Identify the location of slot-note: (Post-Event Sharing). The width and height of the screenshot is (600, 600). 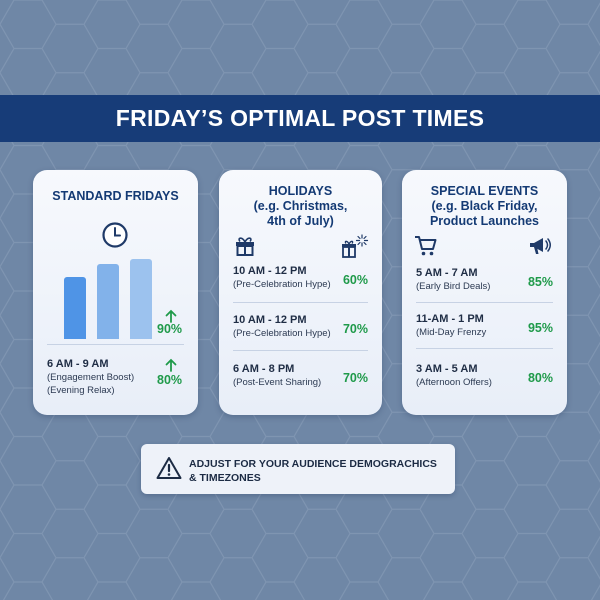
(277, 382).